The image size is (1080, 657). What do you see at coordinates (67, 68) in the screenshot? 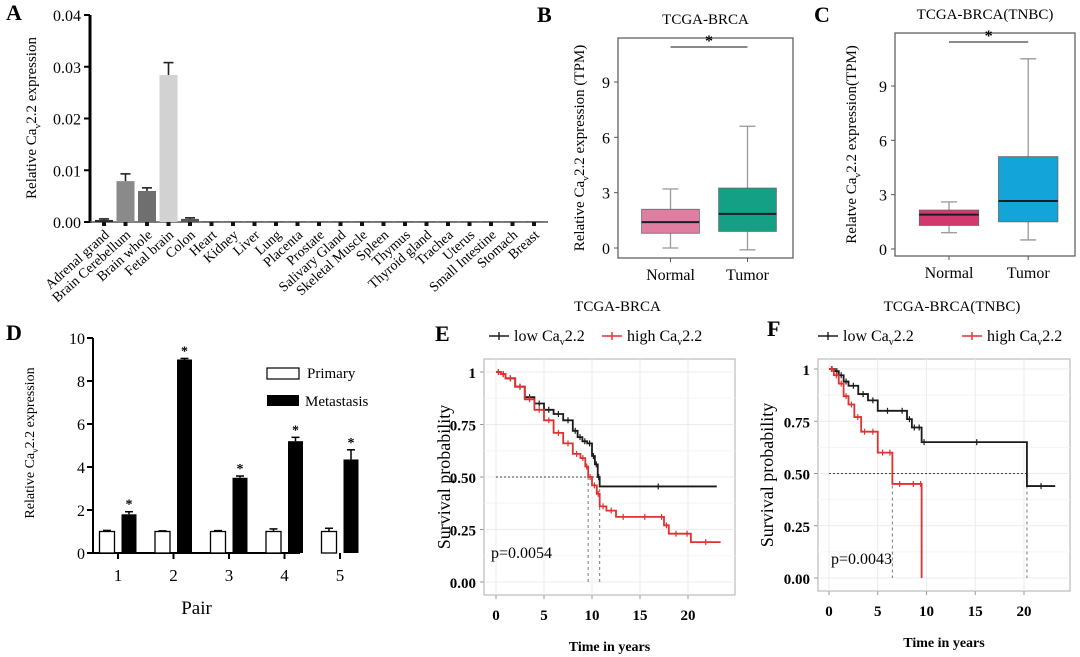
I see `y-tick-label: 0.03` at bounding box center [67, 68].